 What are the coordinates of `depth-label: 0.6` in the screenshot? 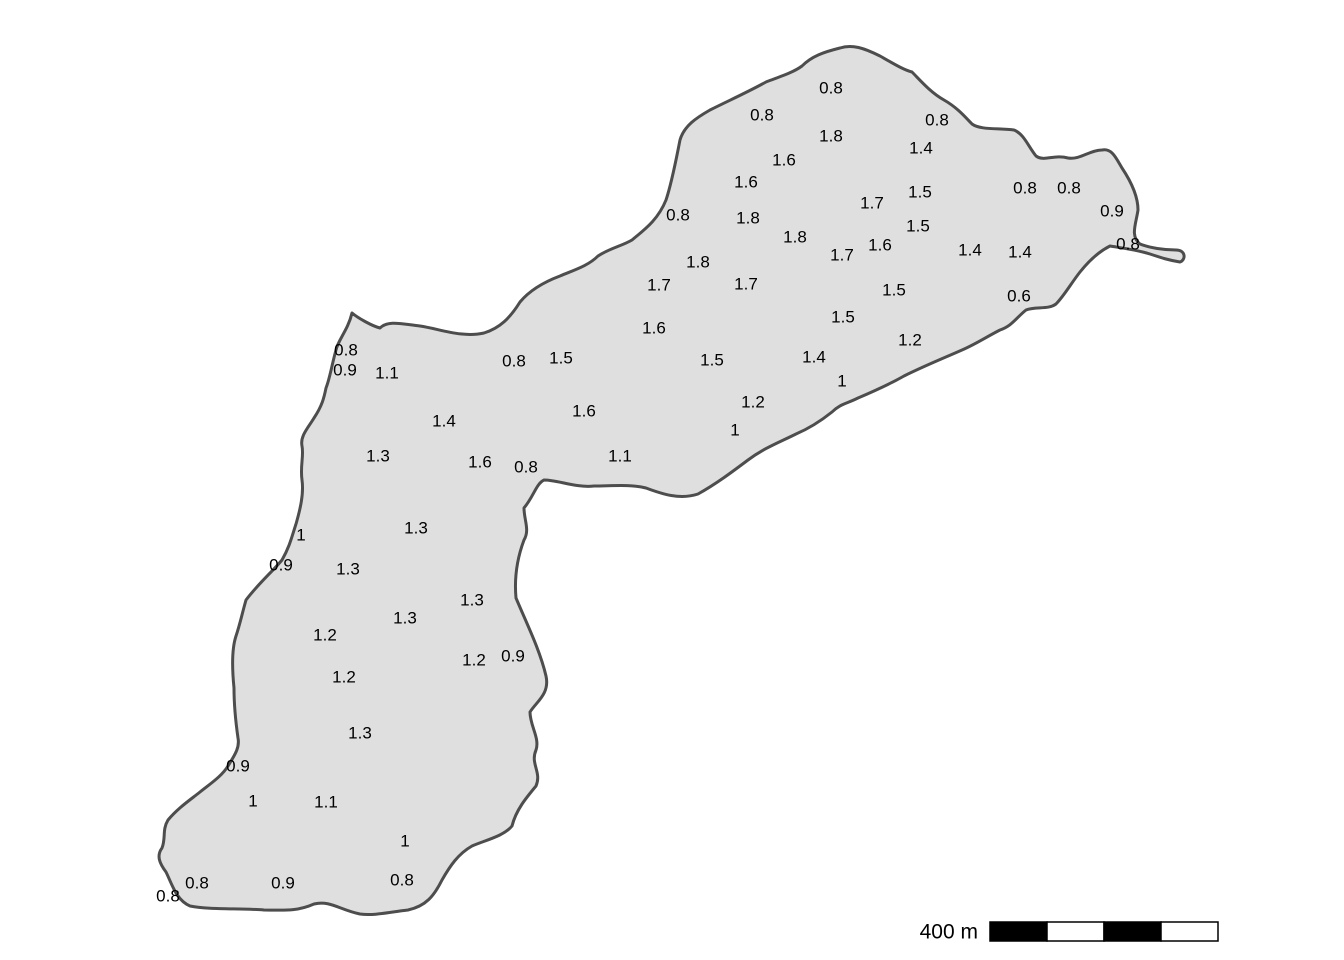 It's located at (1019, 296).